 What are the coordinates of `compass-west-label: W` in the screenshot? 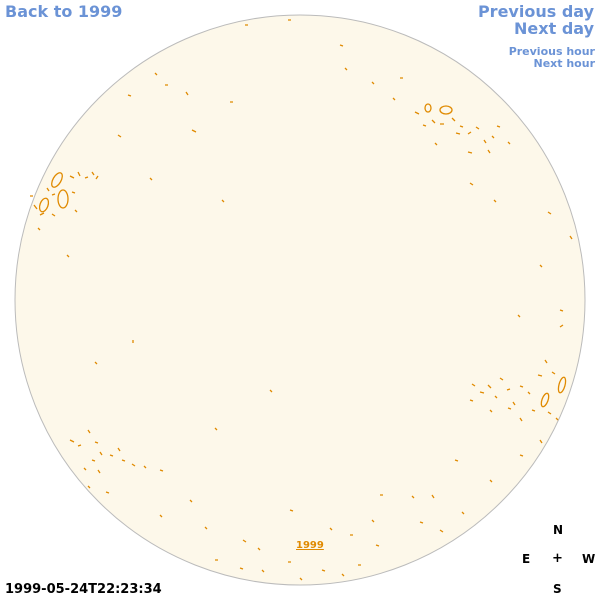 It's located at (589, 559).